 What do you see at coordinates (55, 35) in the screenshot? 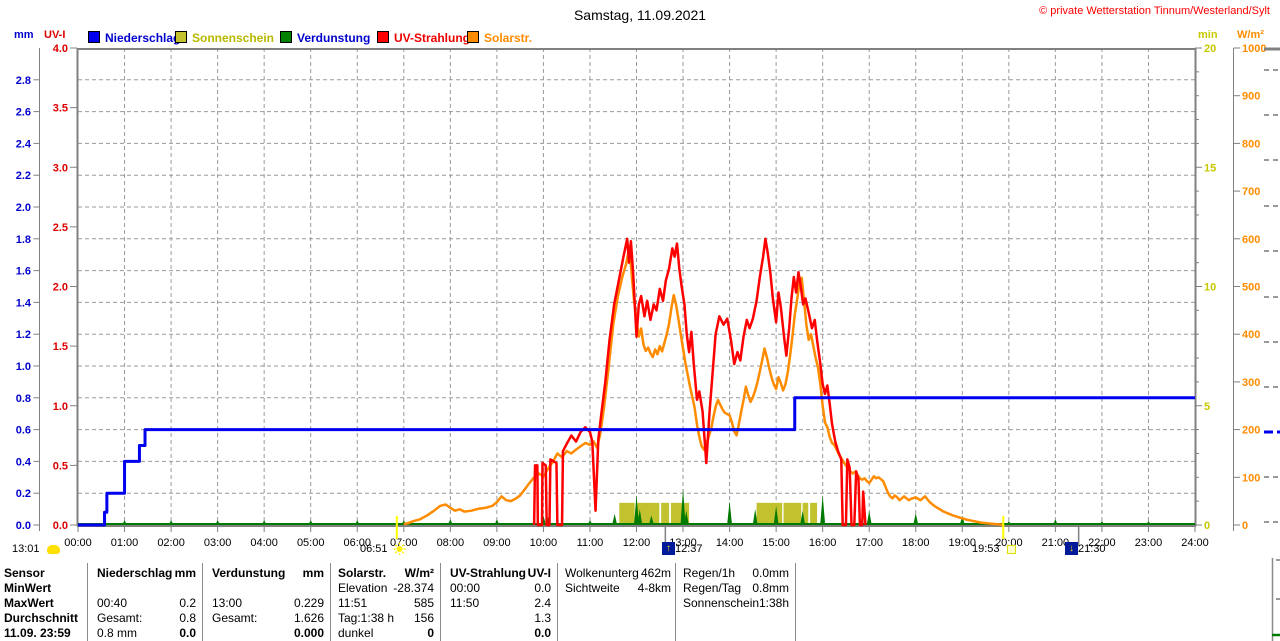
I see `axis-title-uv: UV-I` at bounding box center [55, 35].